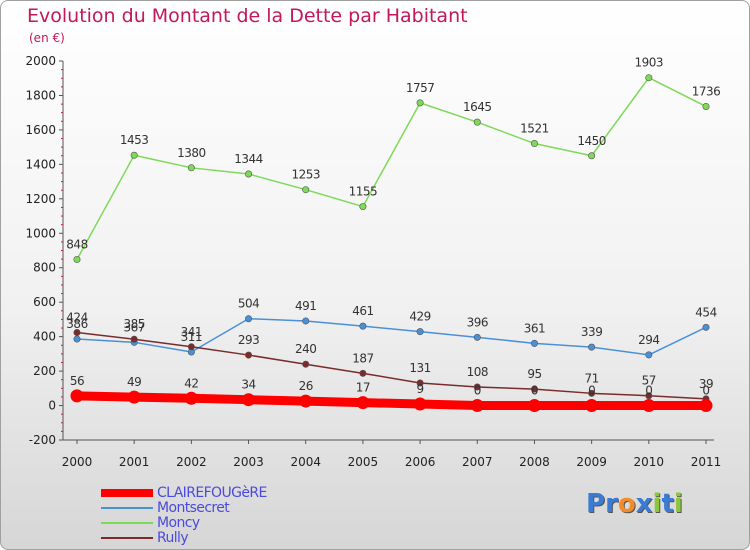 This screenshot has height=550, width=750. I want to click on x-tick-label: 2010, so click(649, 462).